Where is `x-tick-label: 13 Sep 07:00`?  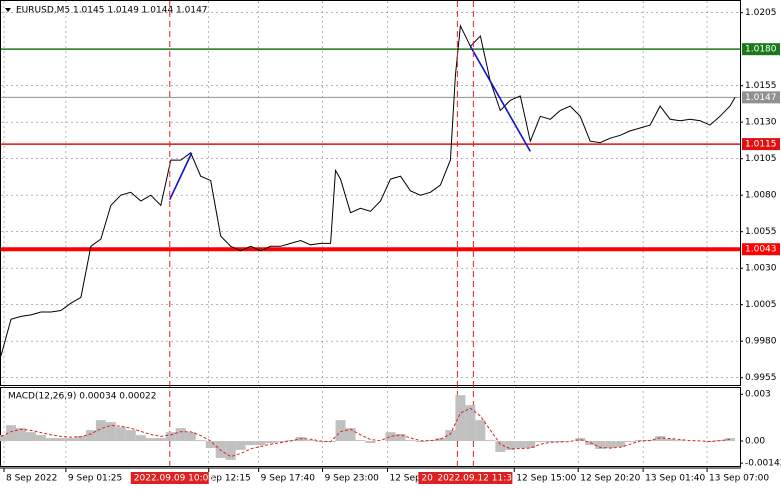 x-tick-label: 13 Sep 07:00 is located at coordinates (739, 479).